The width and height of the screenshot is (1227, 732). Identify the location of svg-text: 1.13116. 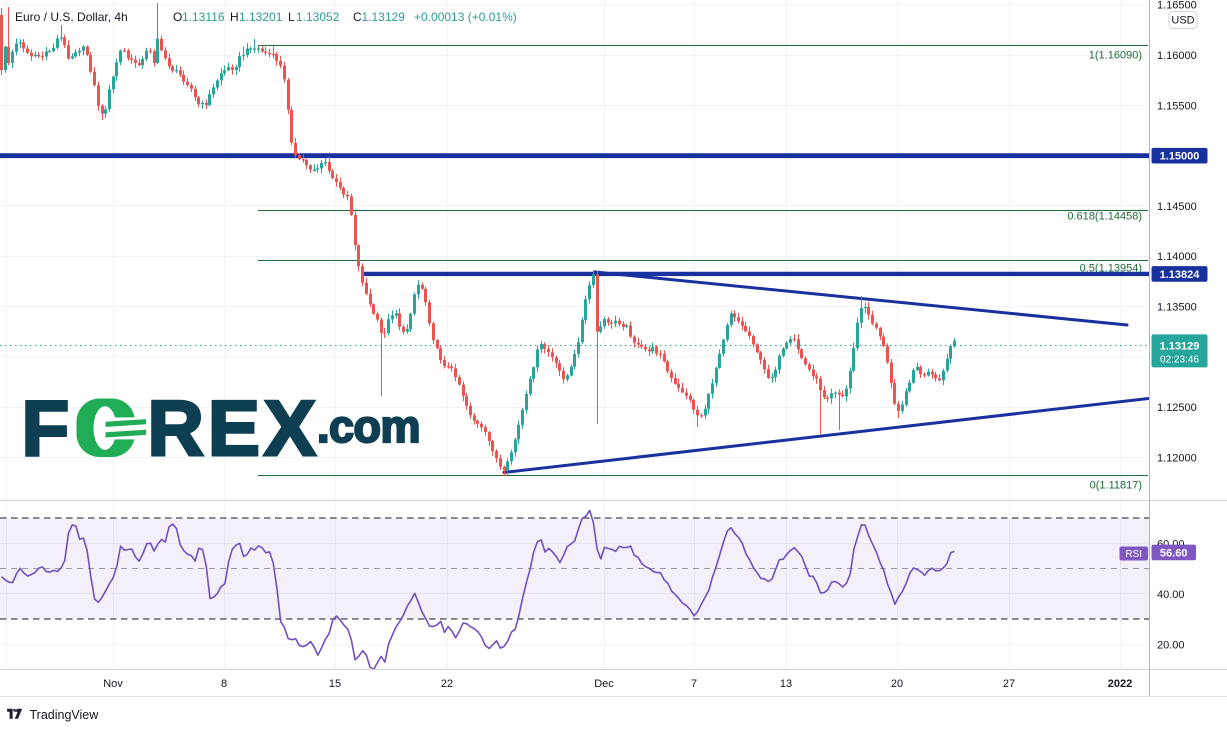
(203, 17).